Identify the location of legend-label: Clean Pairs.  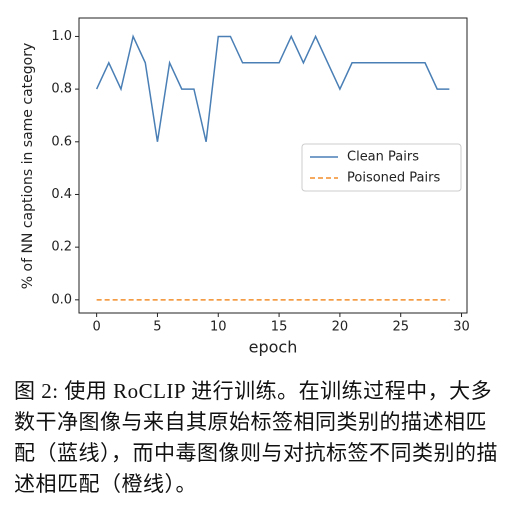
(383, 157).